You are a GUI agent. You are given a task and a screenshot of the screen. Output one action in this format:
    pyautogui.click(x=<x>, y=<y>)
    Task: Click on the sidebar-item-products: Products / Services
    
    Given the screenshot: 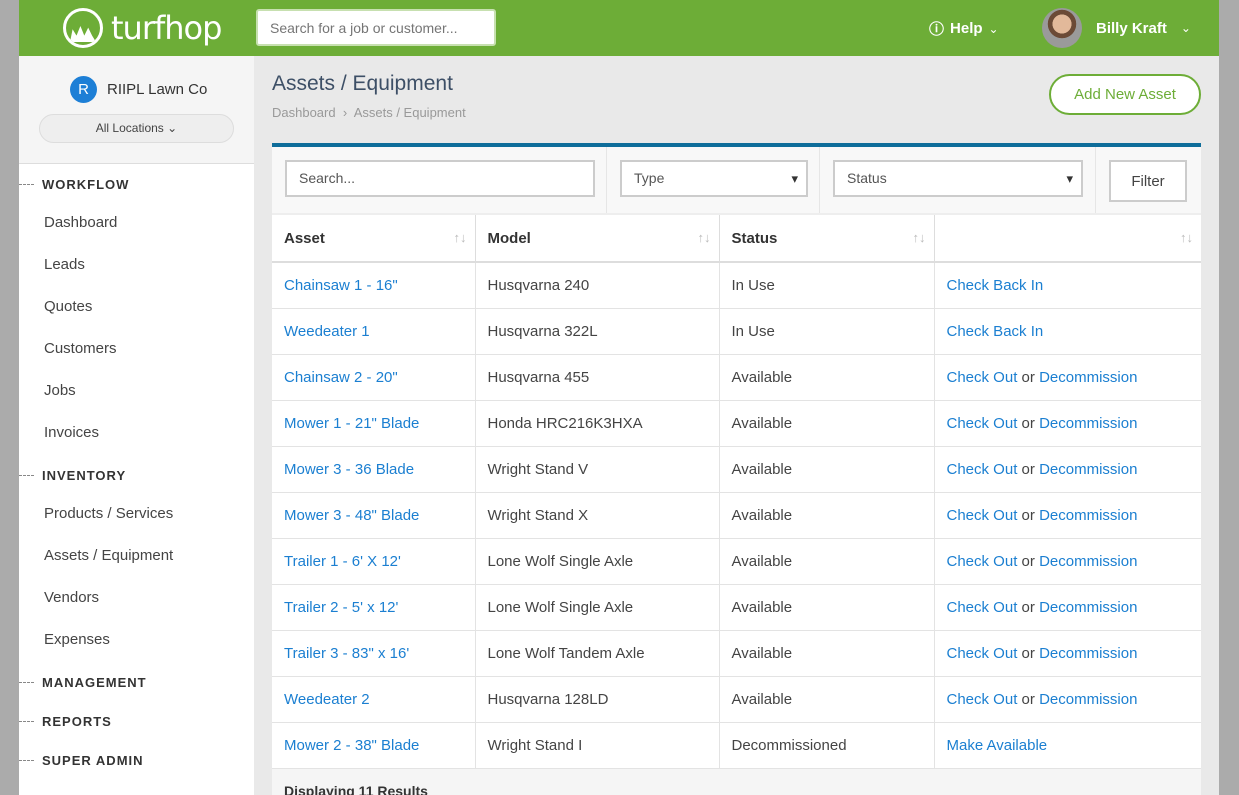 What is the action you would take?
    pyautogui.click(x=109, y=513)
    